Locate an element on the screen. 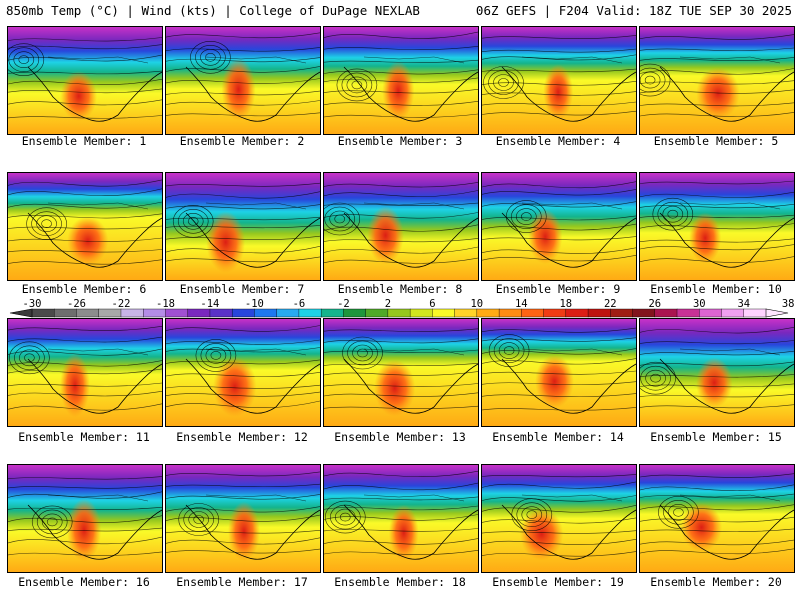 The width and height of the screenshot is (800, 600). ensemble-member-label: Ensemble Member: 11 is located at coordinates (84, 437).